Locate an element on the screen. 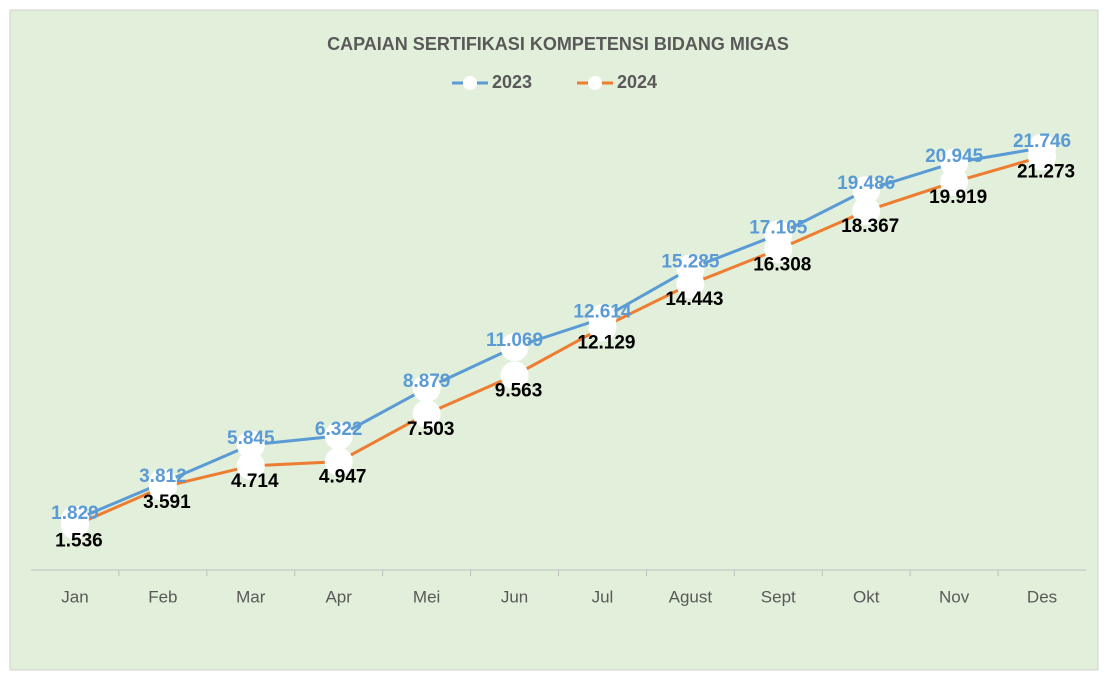 This screenshot has width=1104, height=678. data-label: 7.503 is located at coordinates (431, 429).